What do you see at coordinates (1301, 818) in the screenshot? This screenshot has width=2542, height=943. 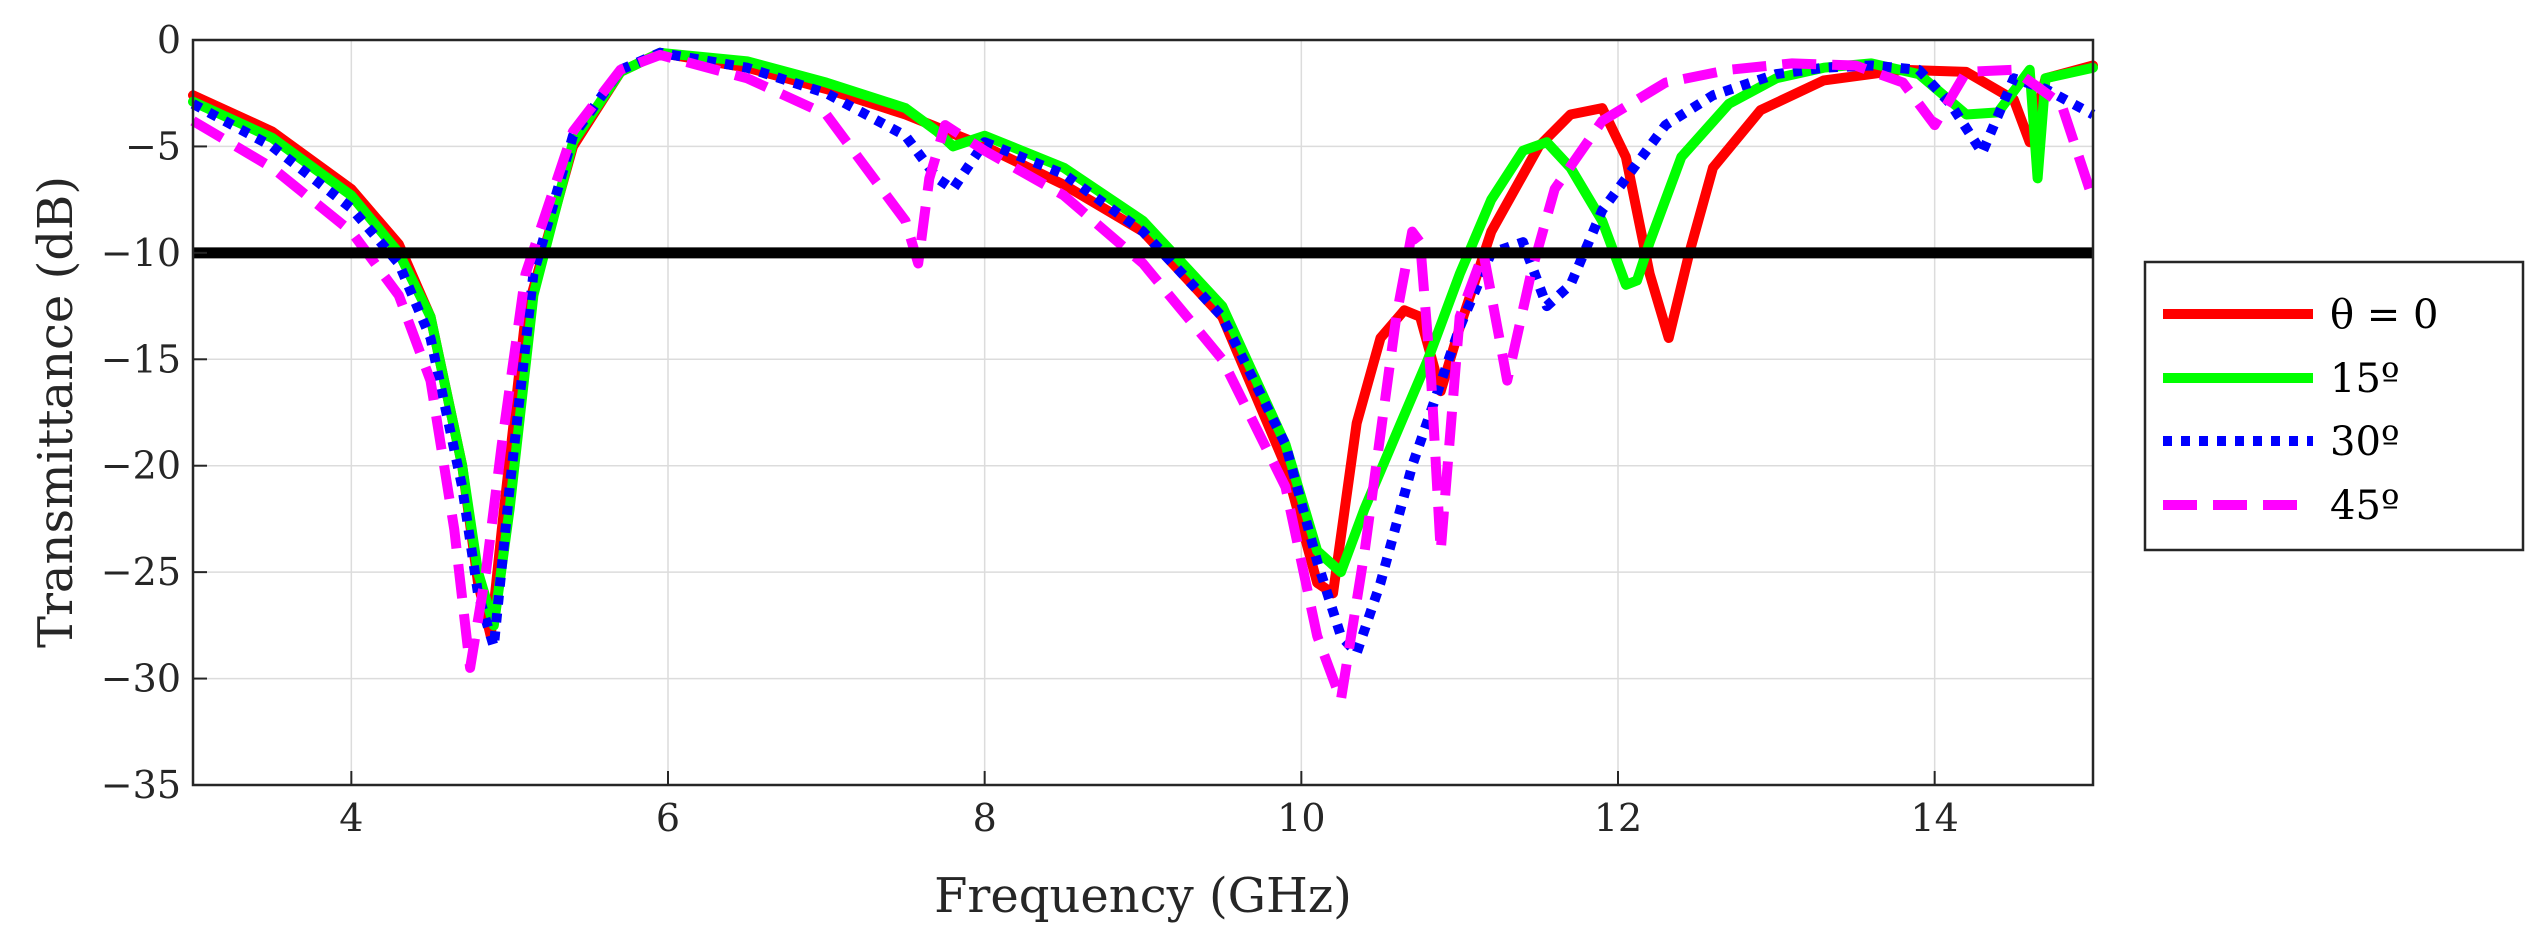 I see `x-tick-label: 10` at bounding box center [1301, 818].